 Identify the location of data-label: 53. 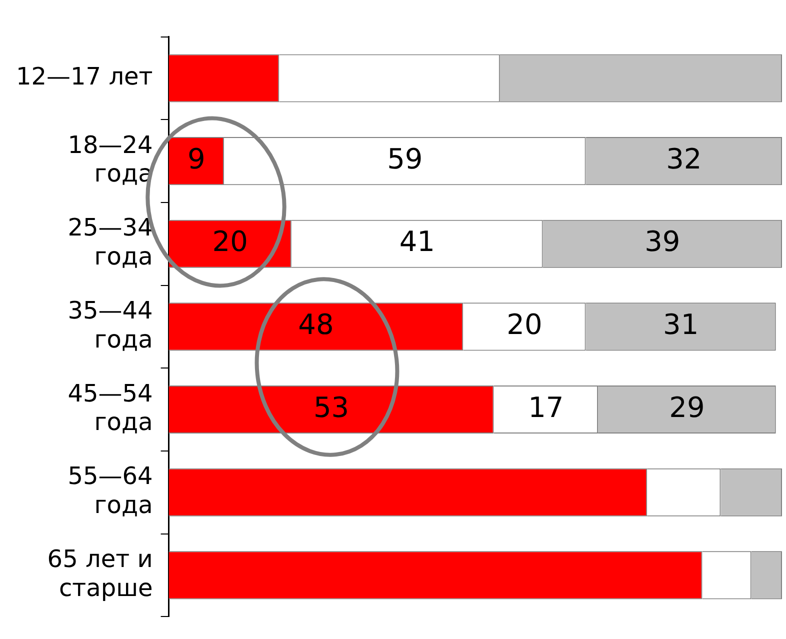
(331, 407).